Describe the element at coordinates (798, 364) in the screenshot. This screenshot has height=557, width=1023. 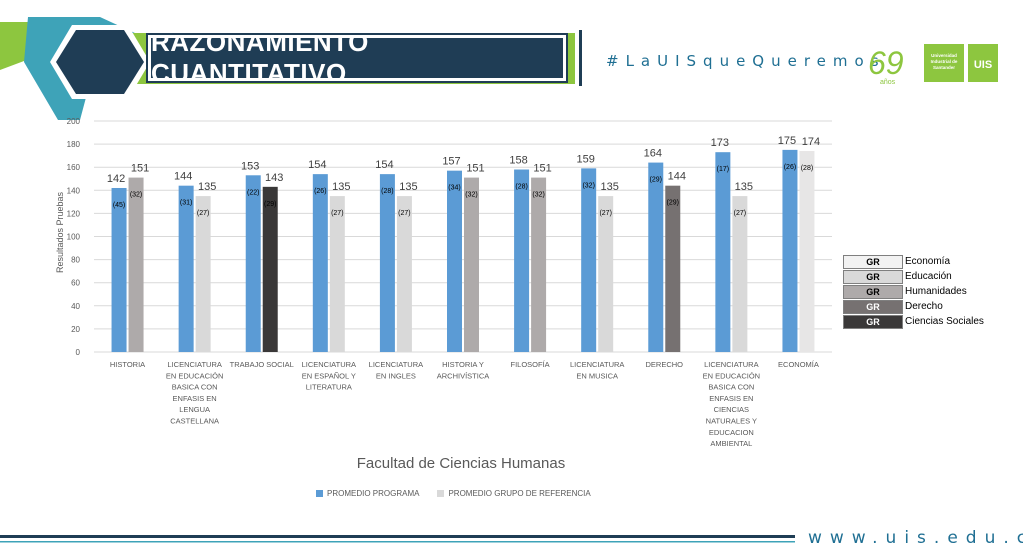
I see `x-tick-label: ECONOMÍA` at that location.